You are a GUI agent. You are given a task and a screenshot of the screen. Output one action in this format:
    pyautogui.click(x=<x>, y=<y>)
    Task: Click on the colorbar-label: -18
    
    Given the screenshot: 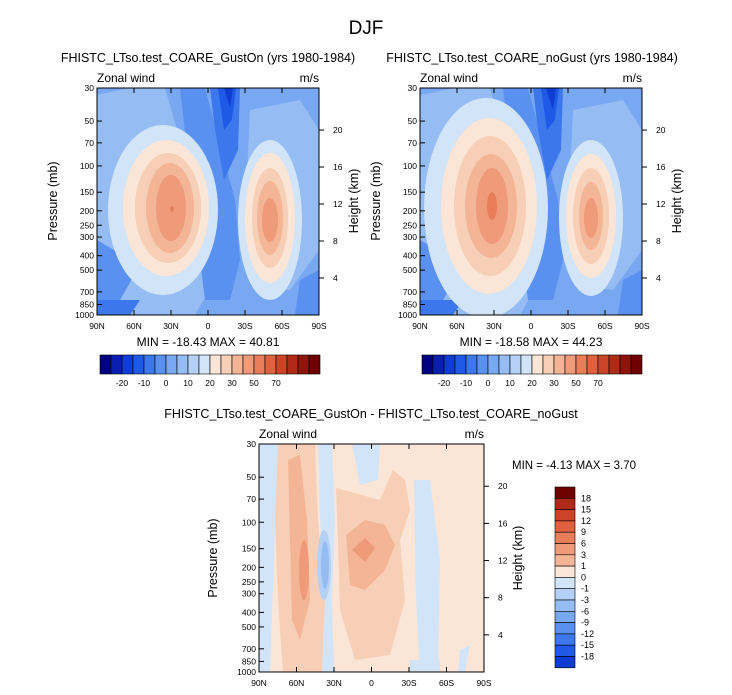 What is the action you would take?
    pyautogui.click(x=587, y=657)
    